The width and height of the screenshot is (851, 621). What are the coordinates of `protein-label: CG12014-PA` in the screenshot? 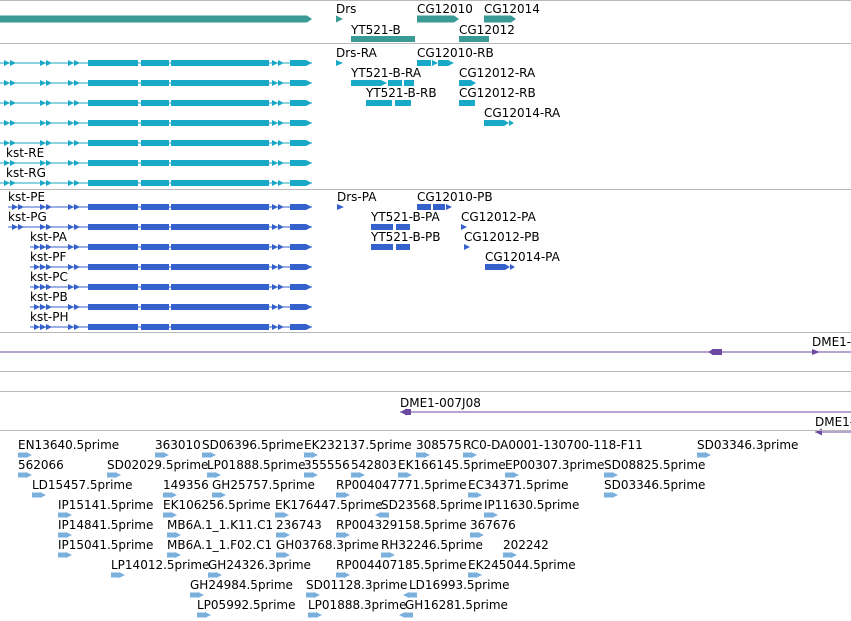 It's located at (522, 257).